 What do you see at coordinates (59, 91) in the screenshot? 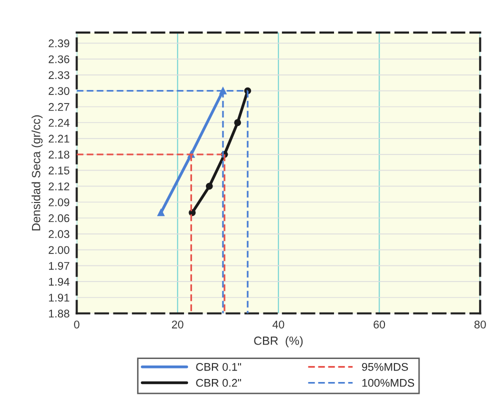
I see `y-tick-label: 2.30` at bounding box center [59, 91].